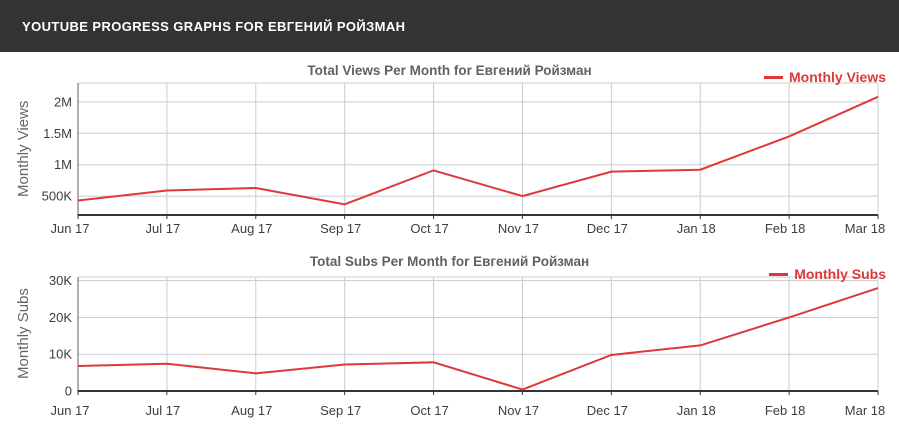  What do you see at coordinates (60, 280) in the screenshot?
I see `y-tick-label: 30K` at bounding box center [60, 280].